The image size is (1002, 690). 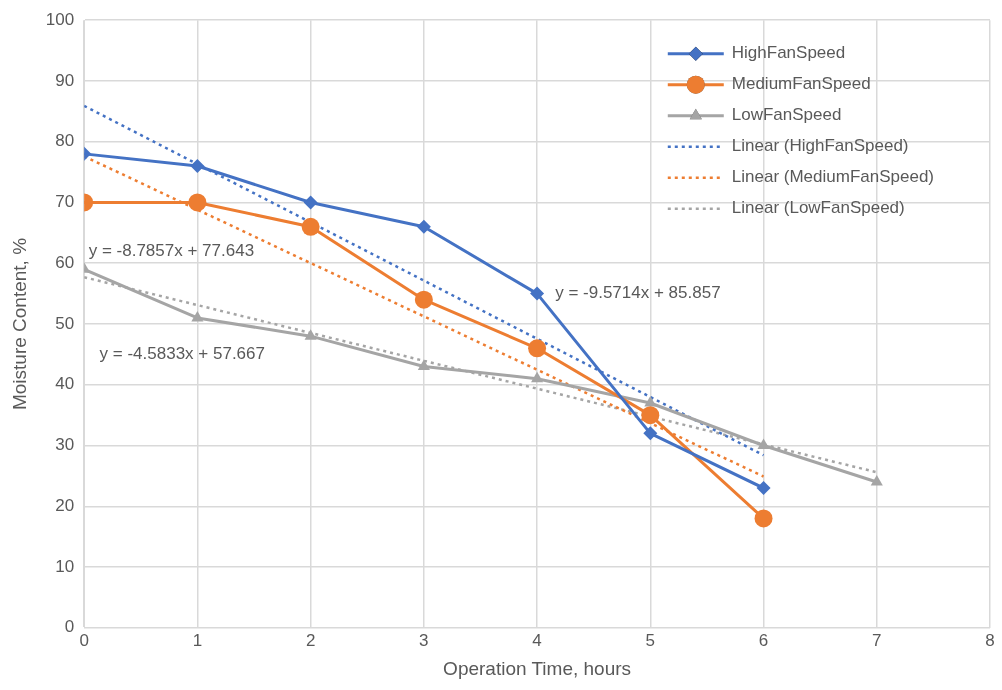 I want to click on x-tick-label: 3, so click(x=424, y=640).